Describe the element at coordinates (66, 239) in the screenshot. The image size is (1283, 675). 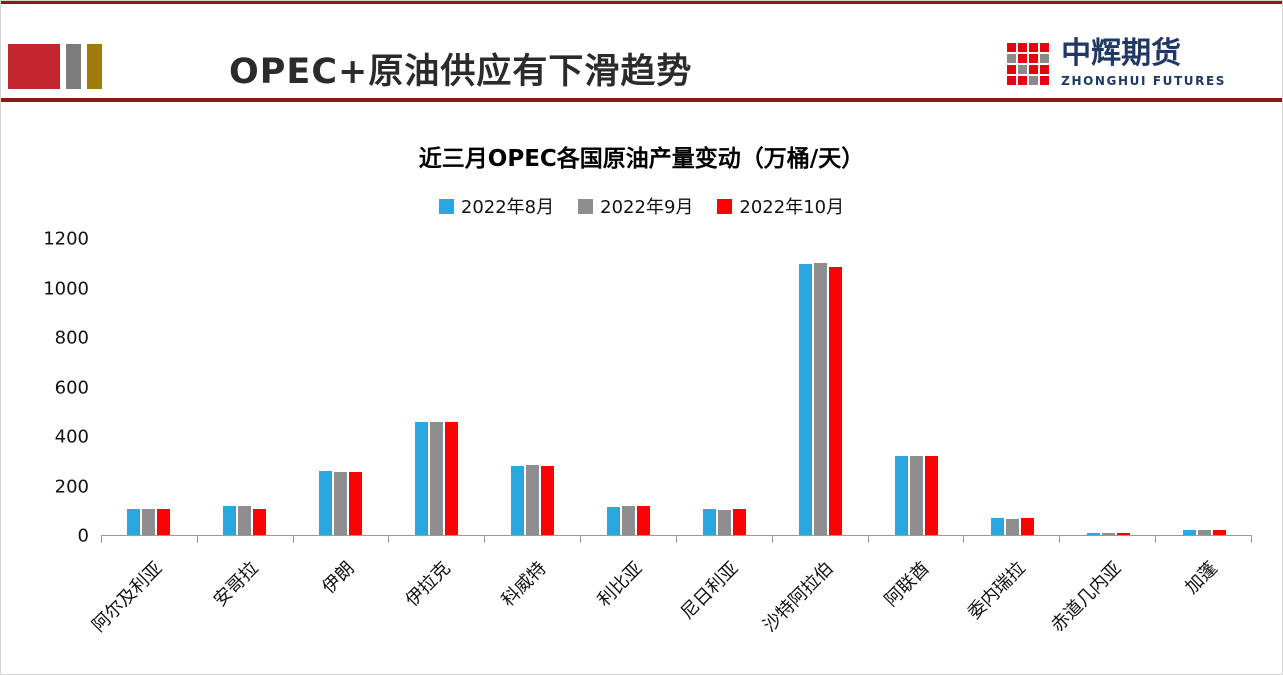
I see `y-tick-label: 1200` at that location.